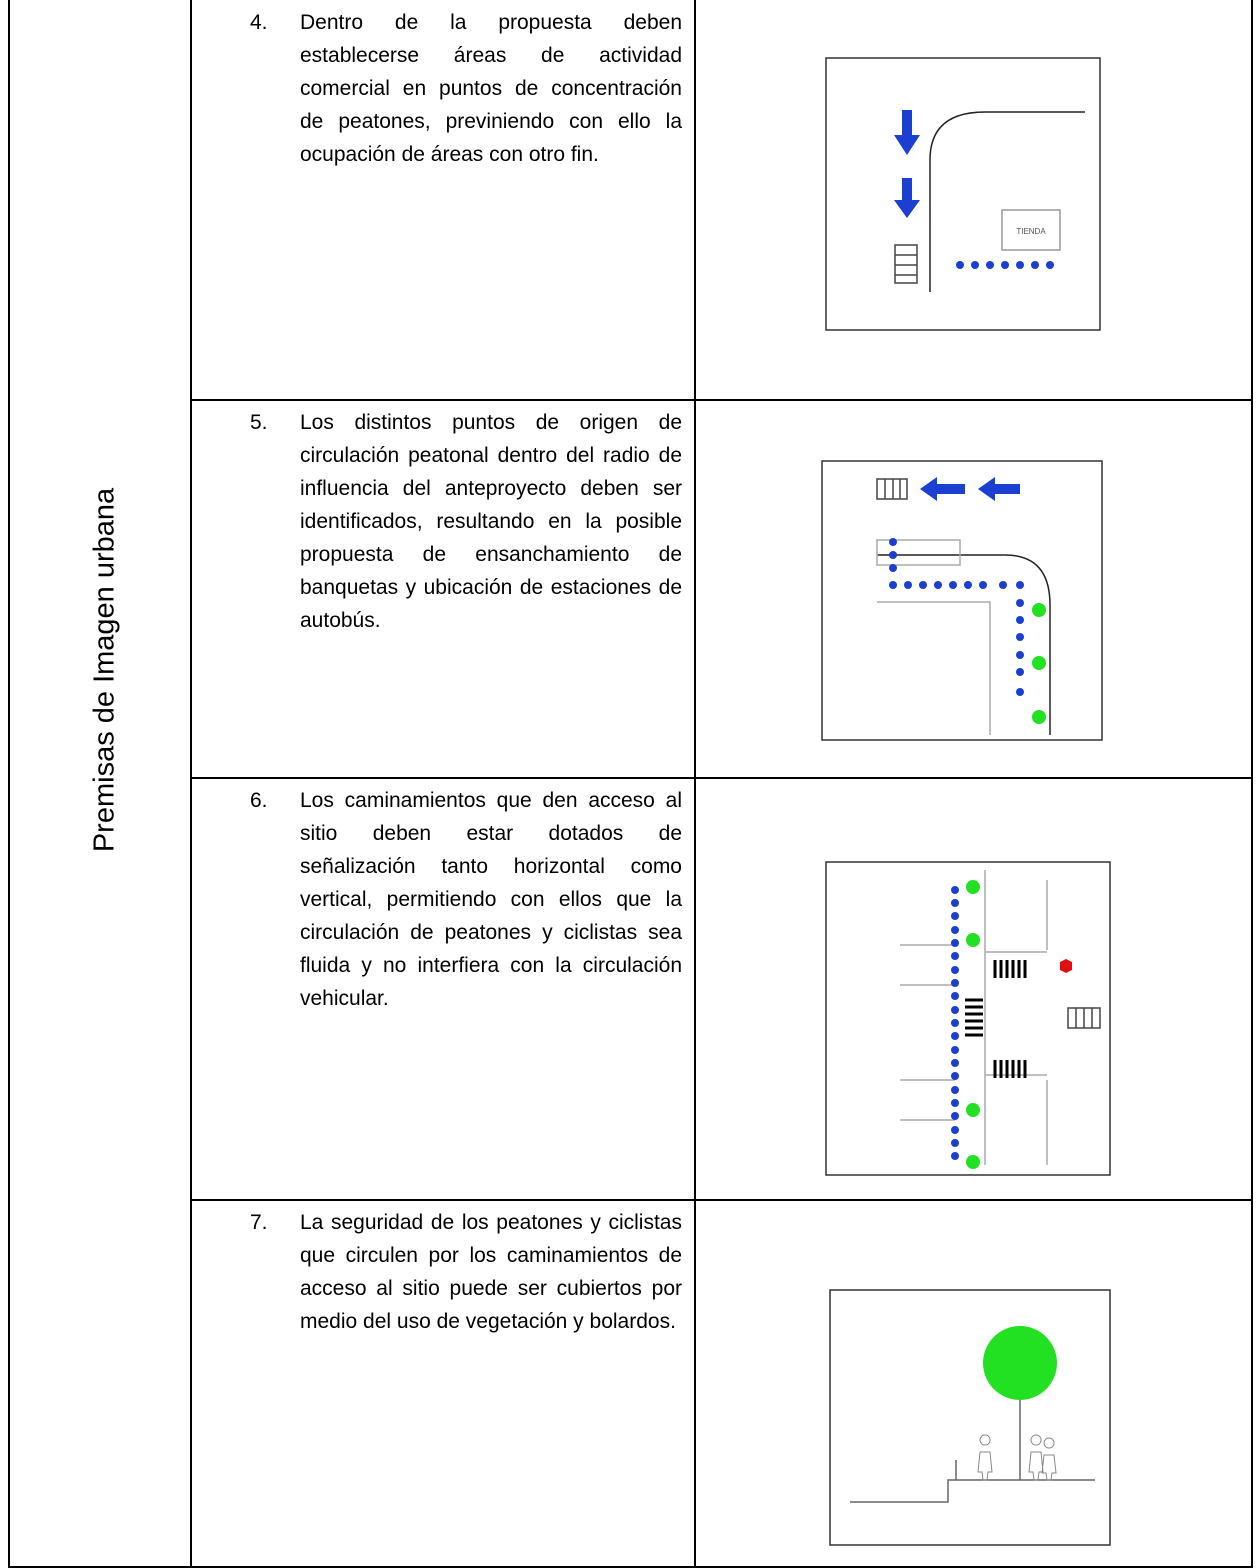 Image resolution: width=1256 pixels, height=1568 pixels. What do you see at coordinates (259, 22) in the screenshot?
I see `item-number: 4.` at bounding box center [259, 22].